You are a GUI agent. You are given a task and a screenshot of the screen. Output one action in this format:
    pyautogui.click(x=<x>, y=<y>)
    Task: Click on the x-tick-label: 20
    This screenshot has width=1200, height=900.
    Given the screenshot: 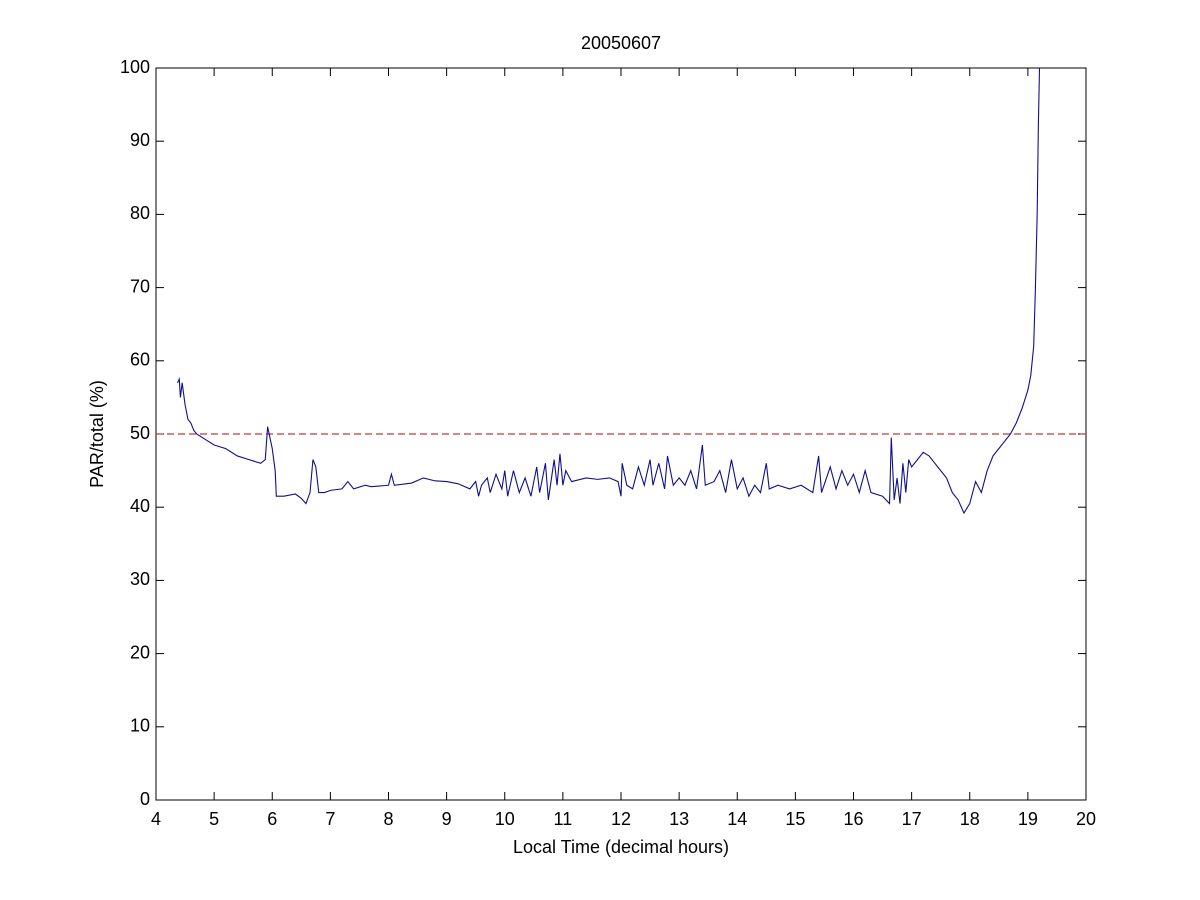 What is the action you would take?
    pyautogui.click(x=1086, y=819)
    